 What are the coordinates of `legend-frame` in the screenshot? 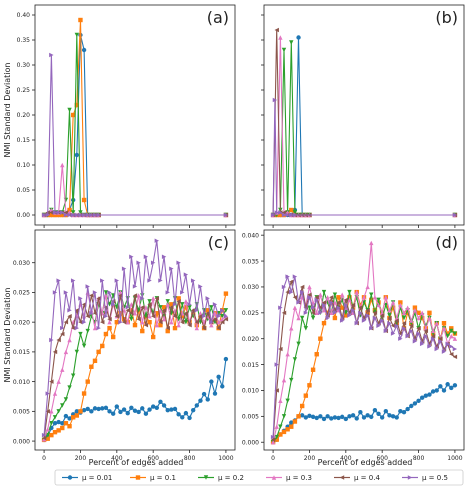 It's located at (259, 477).